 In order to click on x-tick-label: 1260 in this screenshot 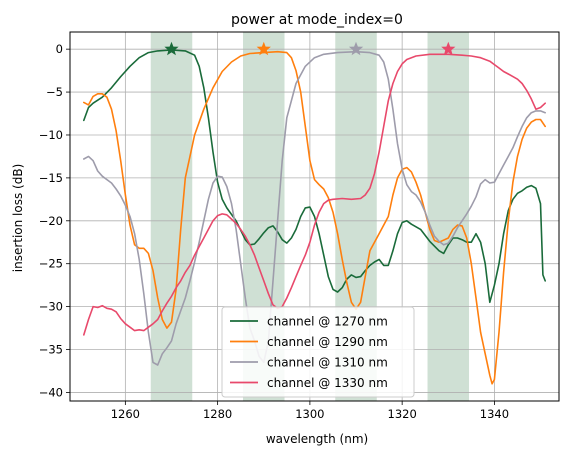, I will do `click(125, 414)`.